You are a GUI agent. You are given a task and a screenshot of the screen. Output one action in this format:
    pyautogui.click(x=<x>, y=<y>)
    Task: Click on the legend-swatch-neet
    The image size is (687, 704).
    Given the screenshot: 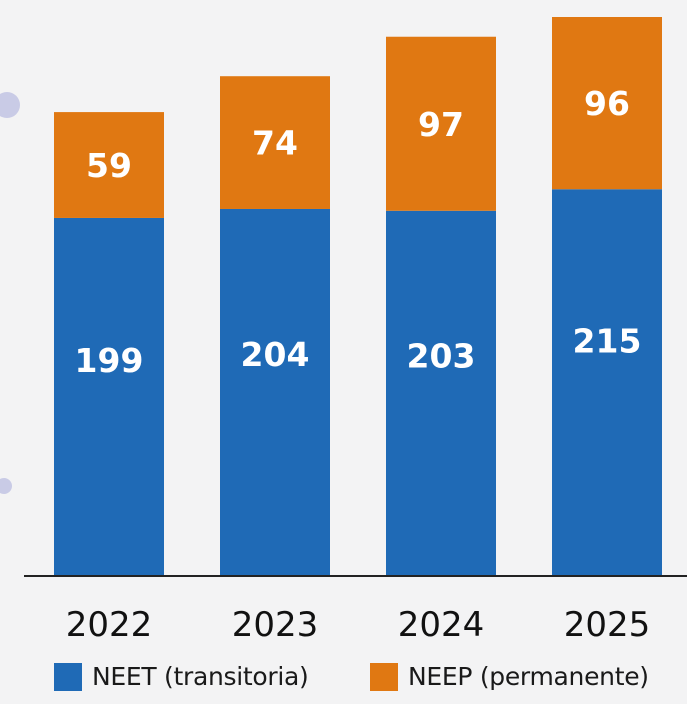 What is the action you would take?
    pyautogui.click(x=68, y=676)
    